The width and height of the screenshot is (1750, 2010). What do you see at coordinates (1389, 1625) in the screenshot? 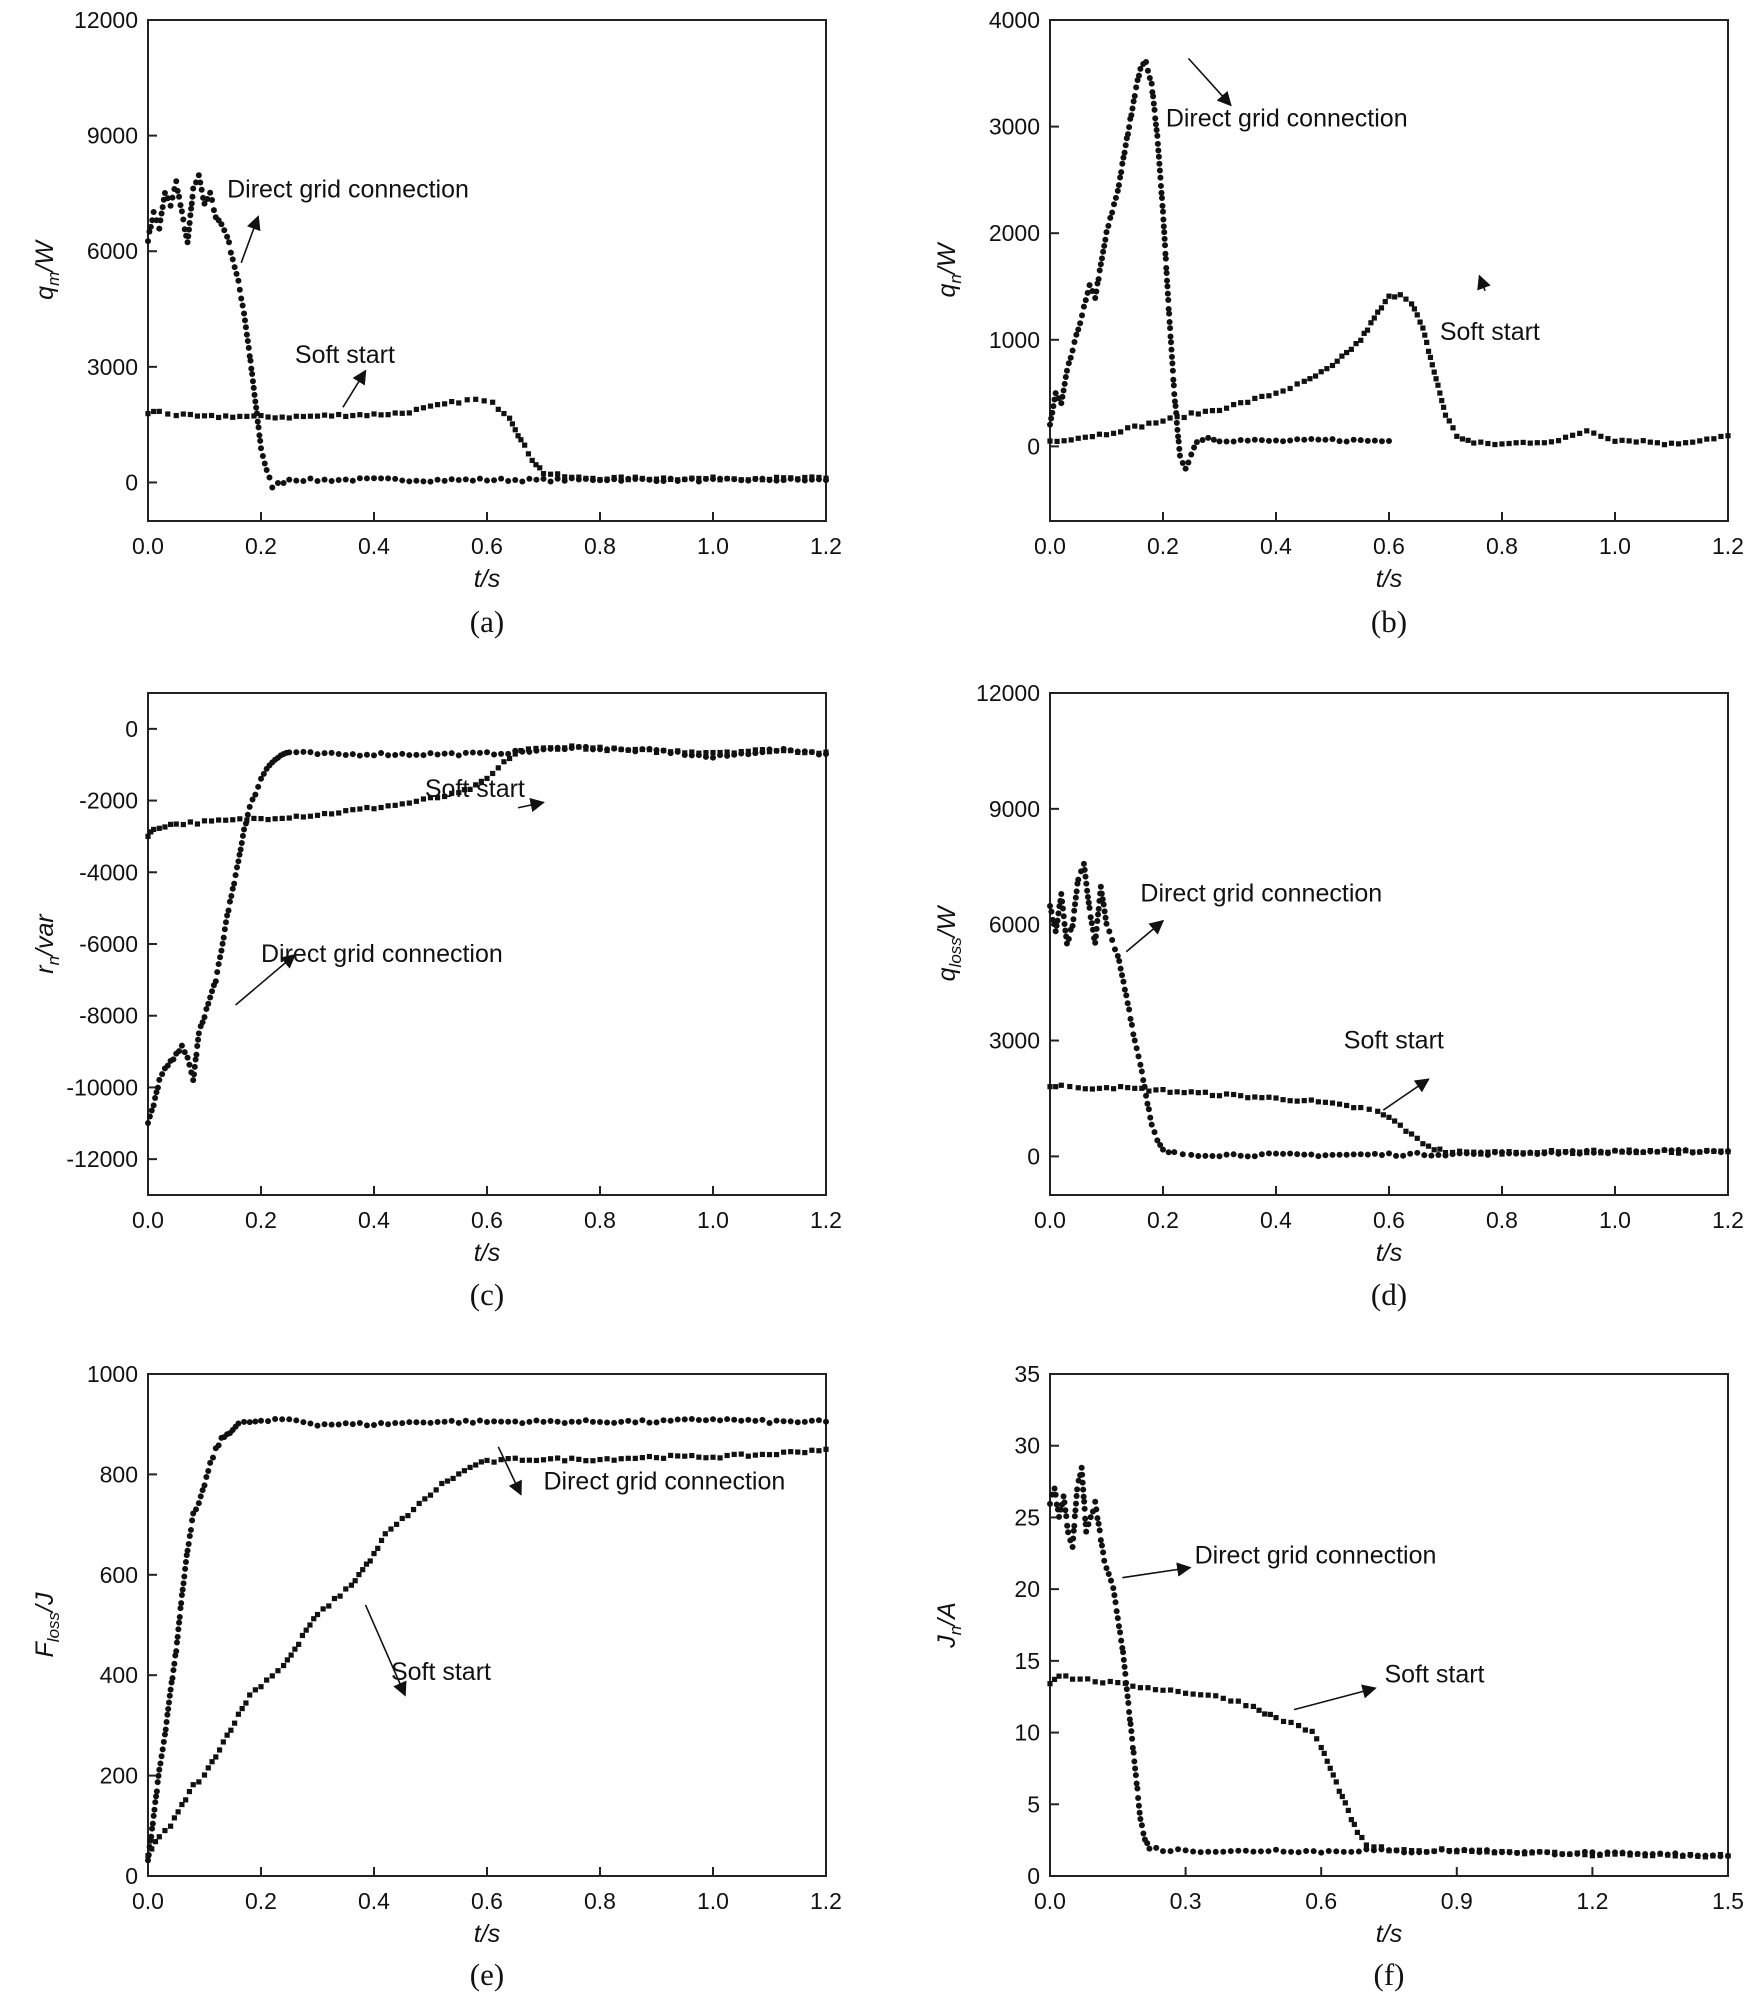
I see `plot-frame` at bounding box center [1389, 1625].